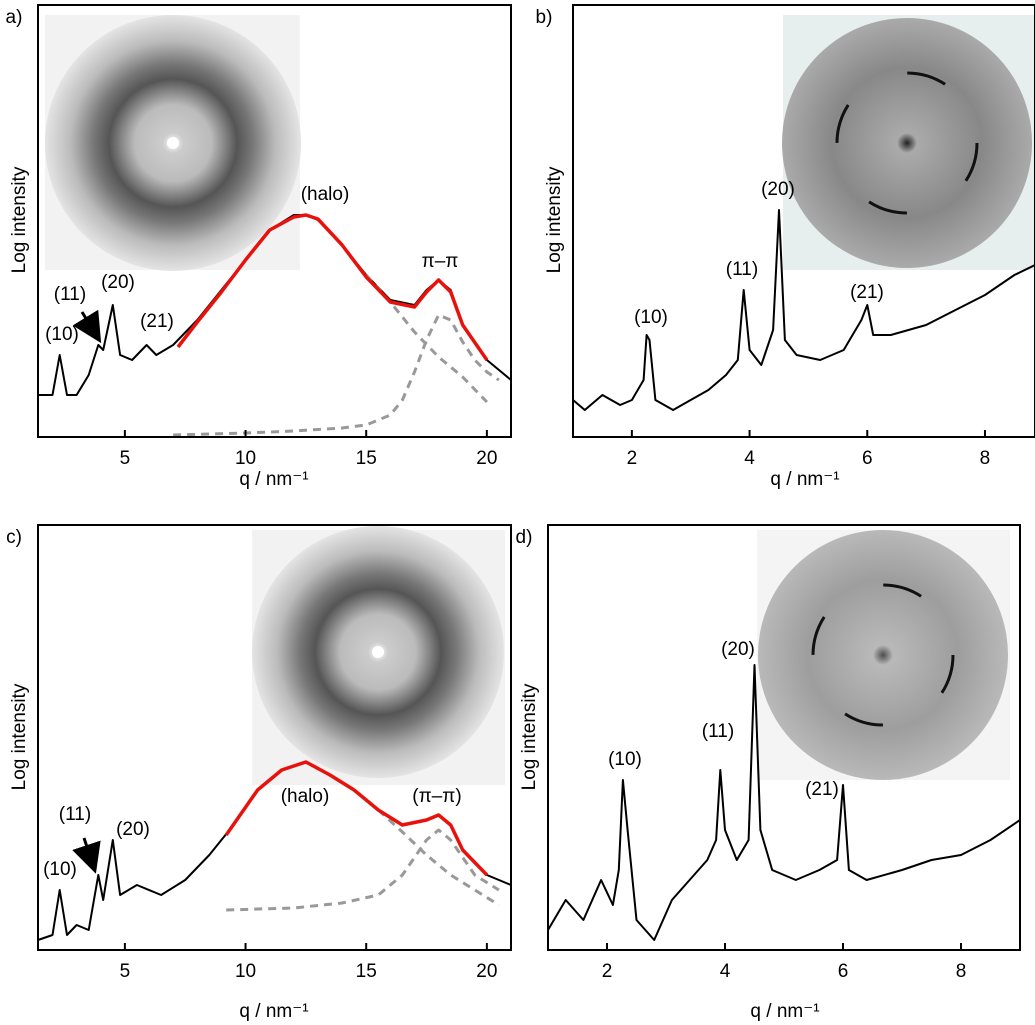  Describe the element at coordinates (14, 17) in the screenshot. I see `panel-label: a)` at that location.